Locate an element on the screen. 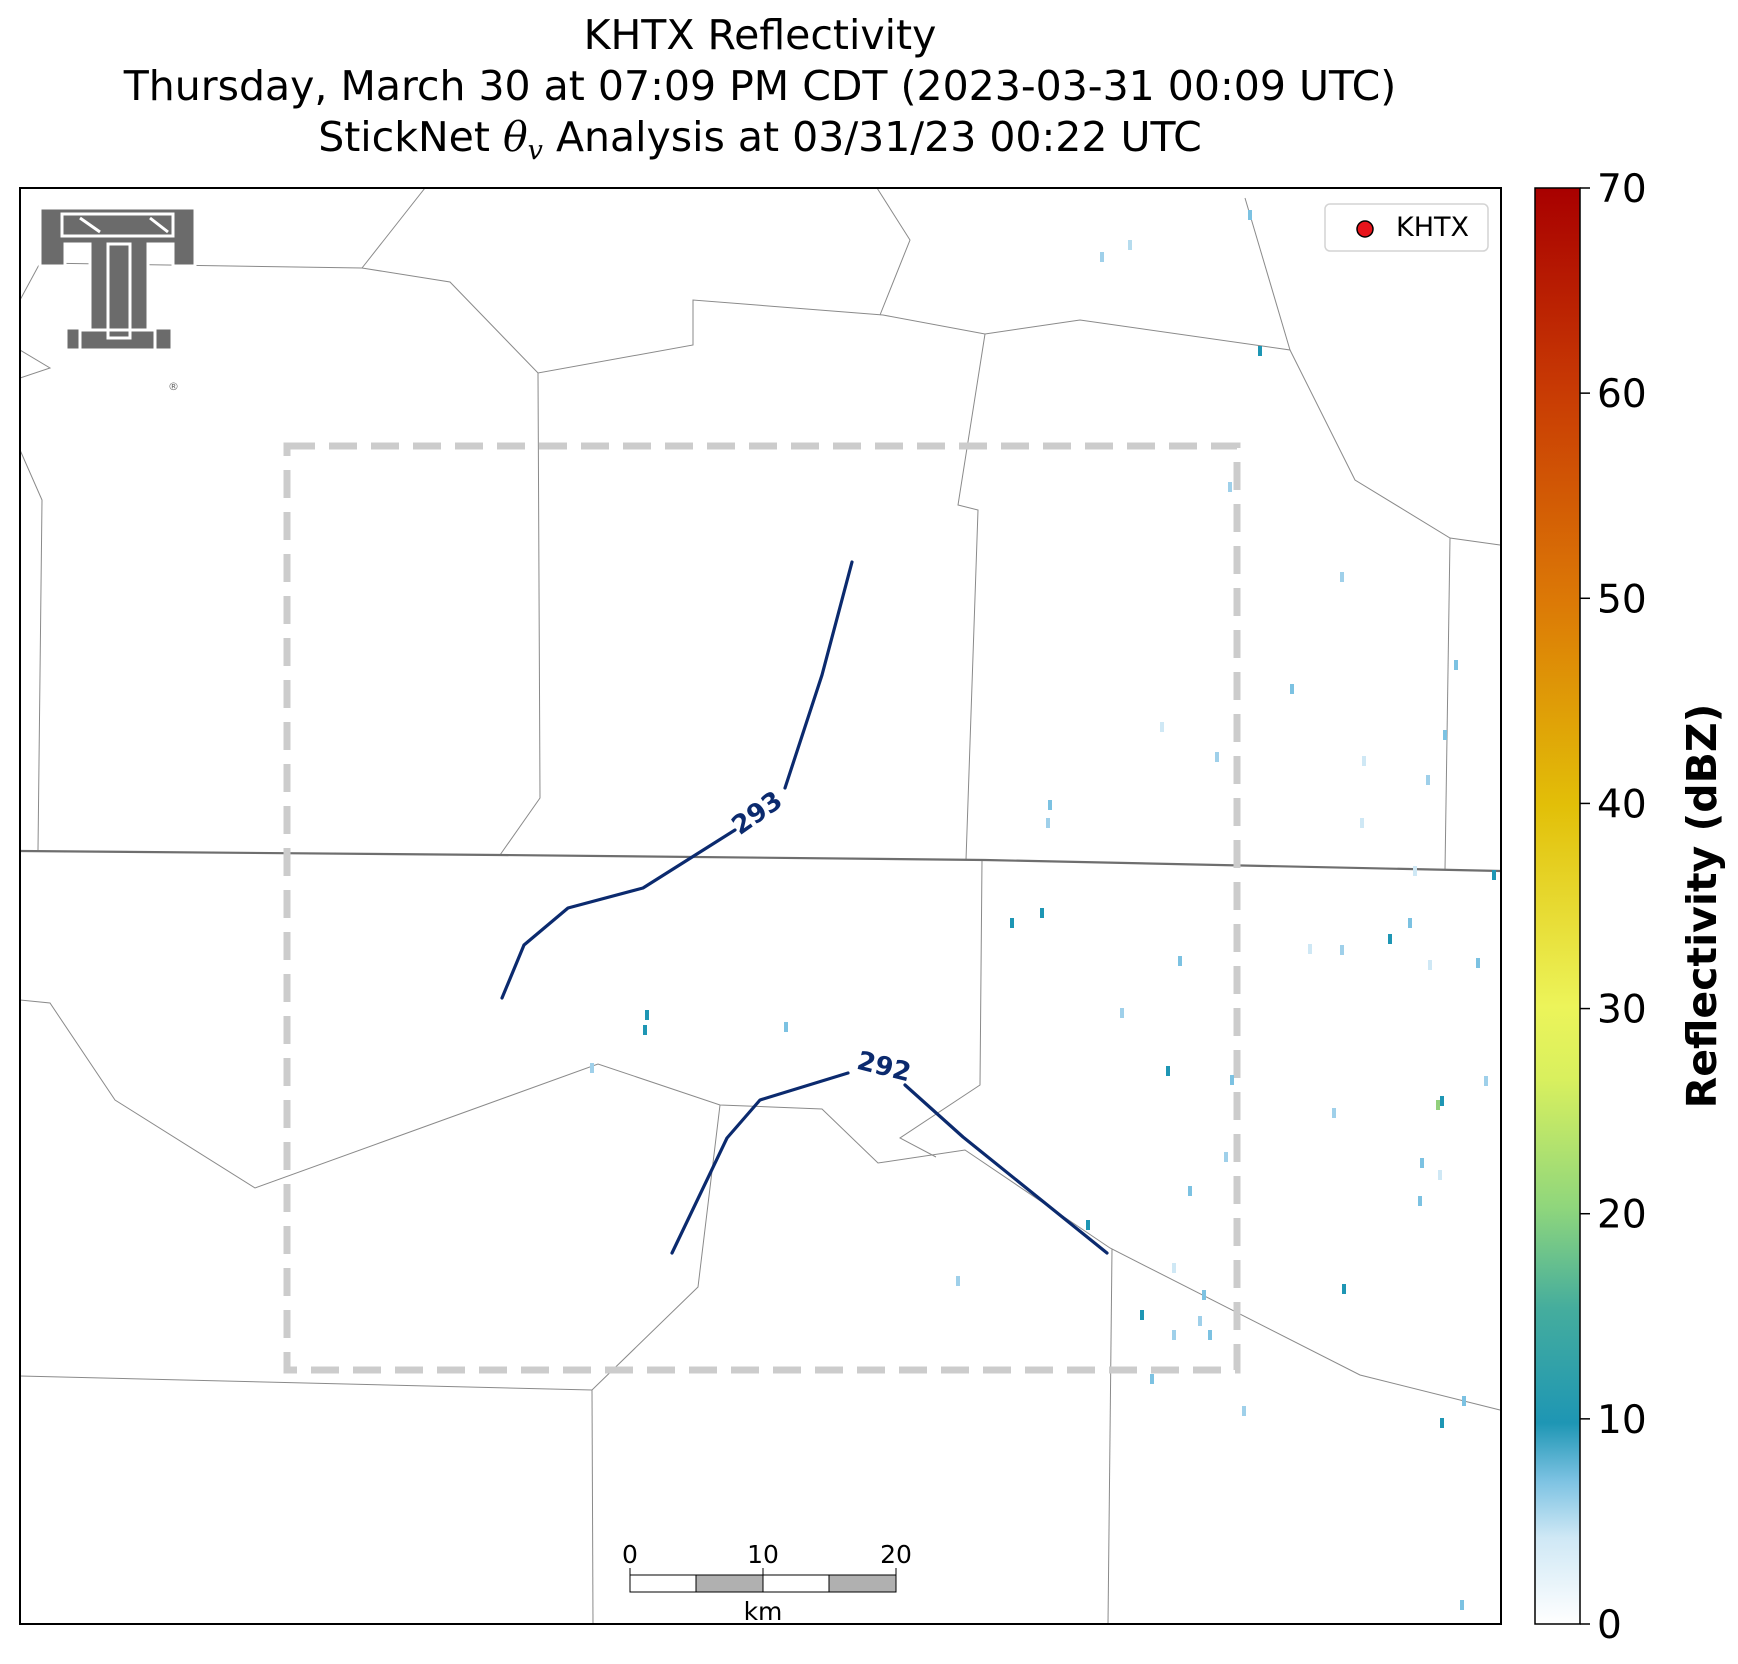  theta-v-contours is located at coordinates (804, 907).